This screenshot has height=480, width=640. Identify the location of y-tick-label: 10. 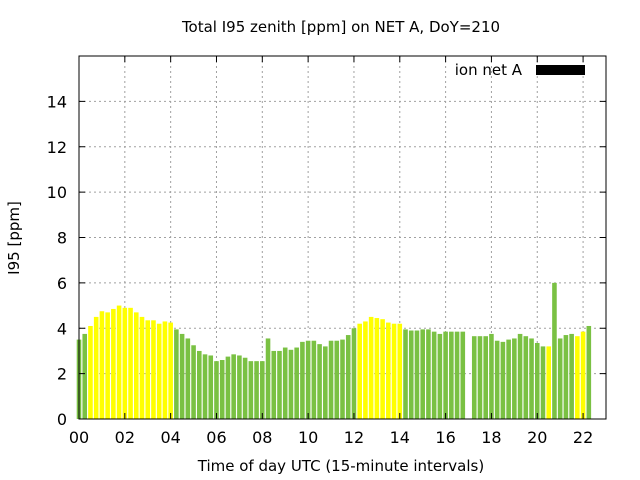
(57, 192).